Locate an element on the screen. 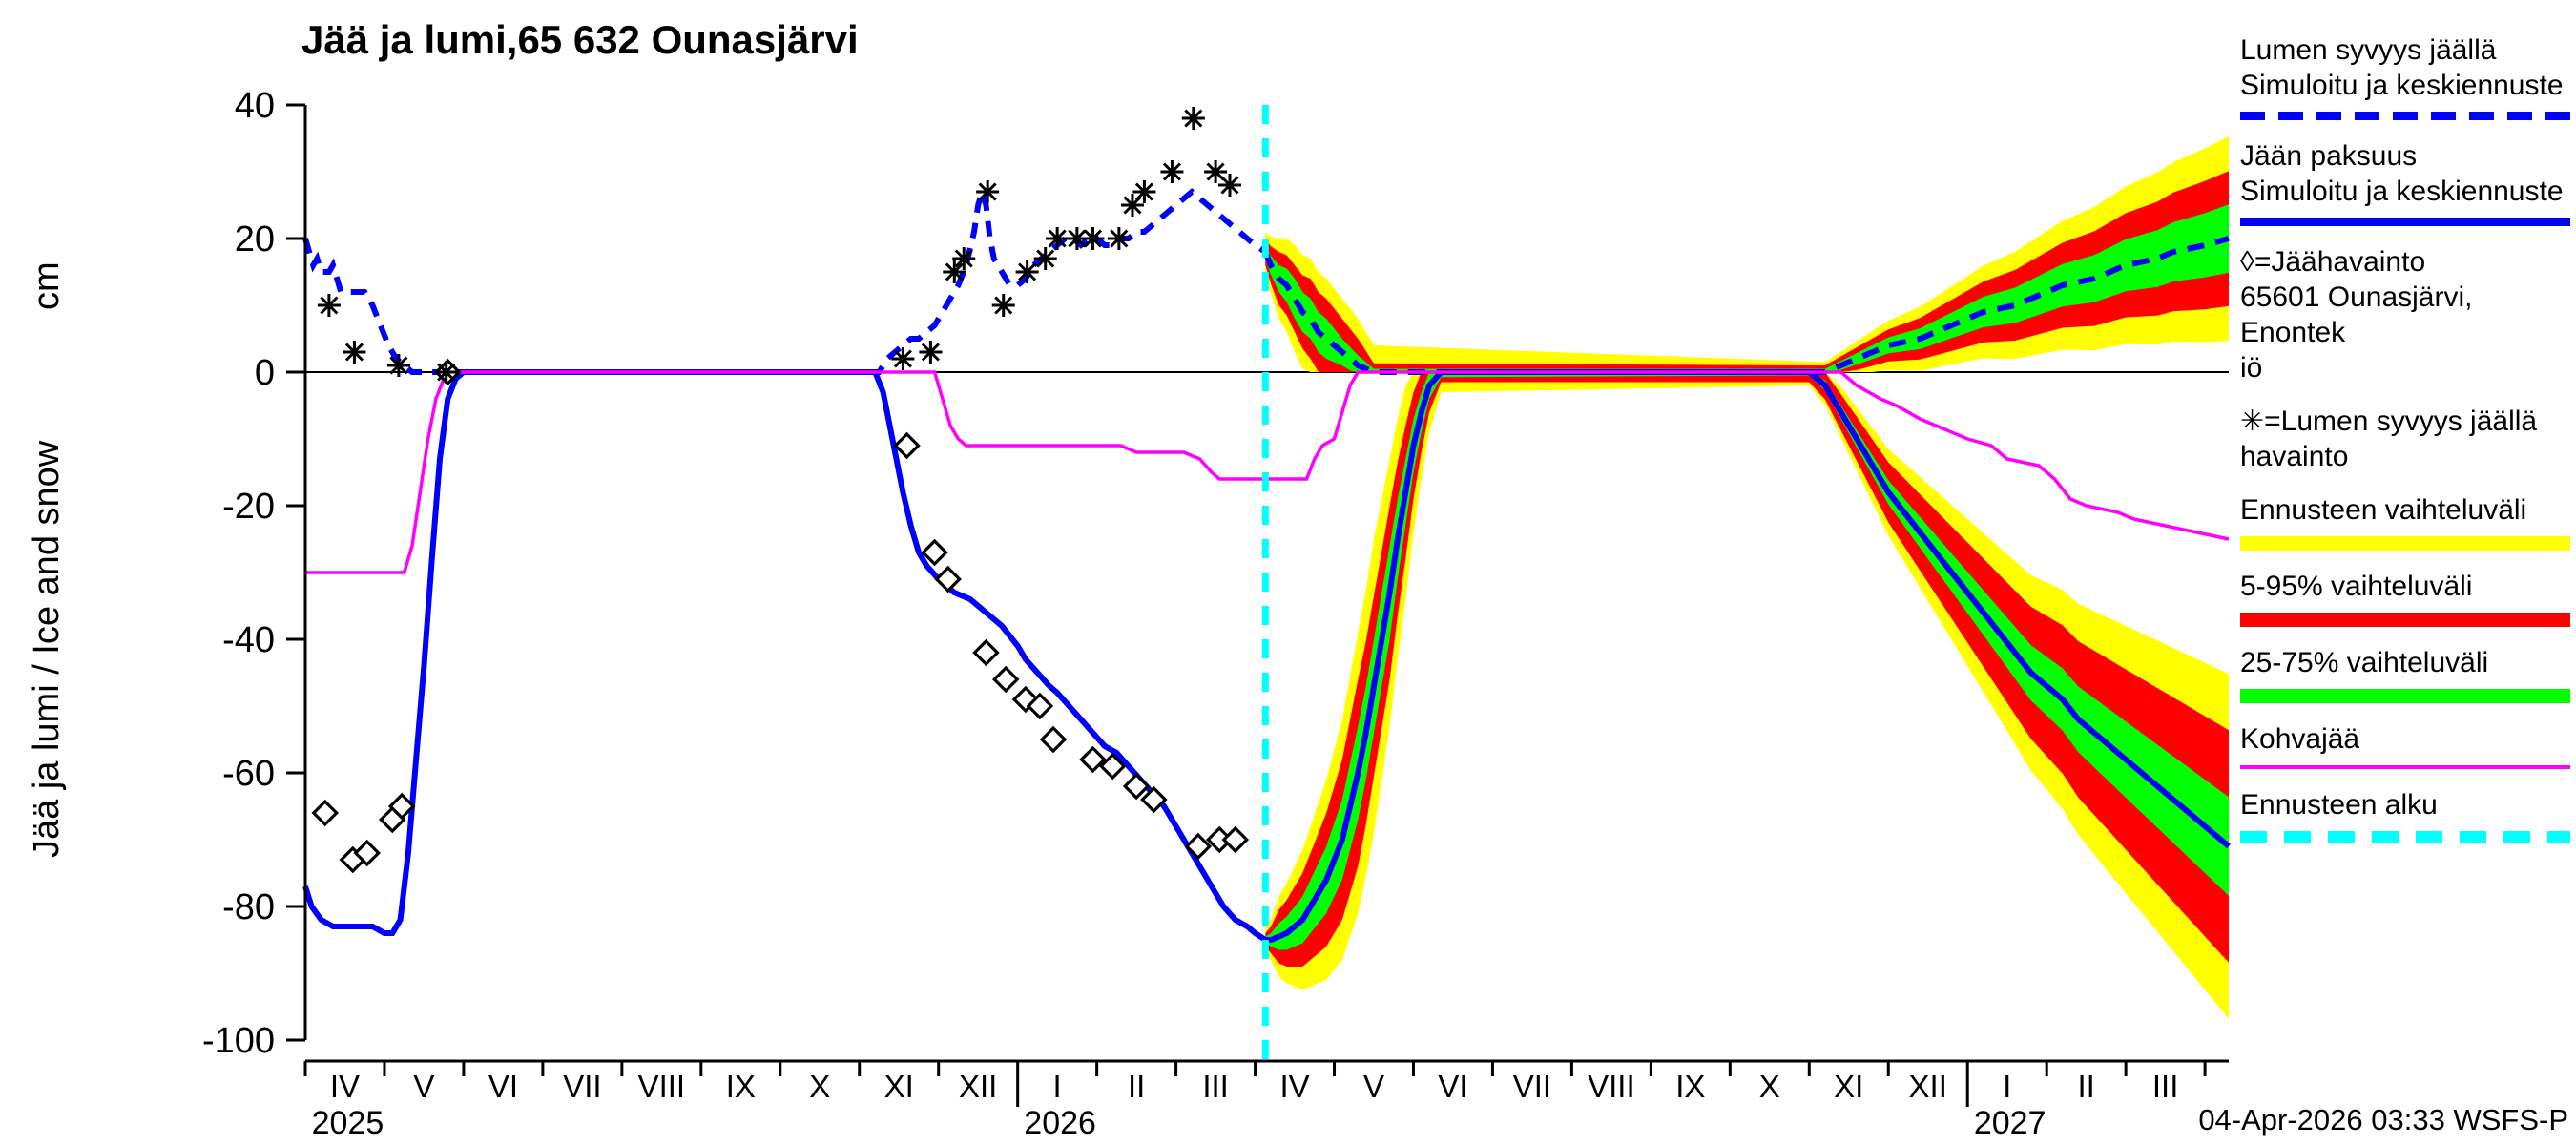 The image size is (2576, 1145). y-tick-label: -40 is located at coordinates (248, 640).